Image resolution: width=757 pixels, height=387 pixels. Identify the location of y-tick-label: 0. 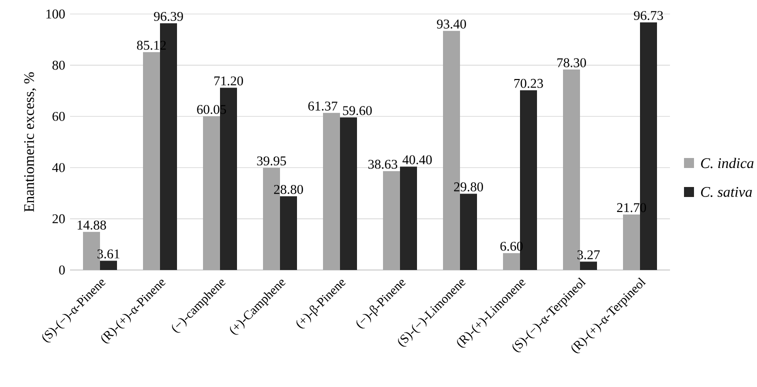
(62, 270).